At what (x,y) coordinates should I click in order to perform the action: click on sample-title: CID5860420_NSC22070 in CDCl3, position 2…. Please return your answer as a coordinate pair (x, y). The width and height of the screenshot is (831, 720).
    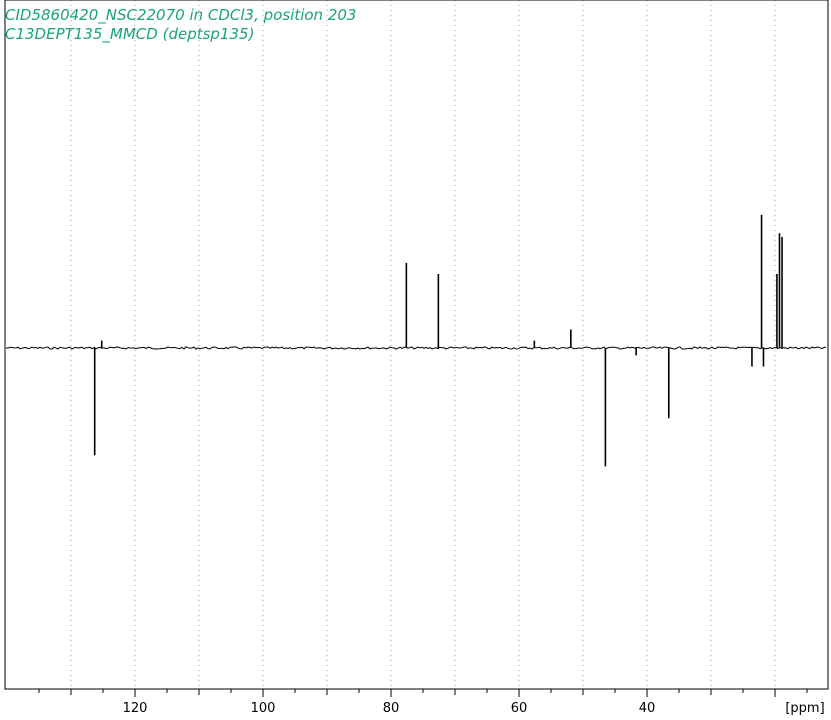
    Looking at the image, I should click on (181, 15).